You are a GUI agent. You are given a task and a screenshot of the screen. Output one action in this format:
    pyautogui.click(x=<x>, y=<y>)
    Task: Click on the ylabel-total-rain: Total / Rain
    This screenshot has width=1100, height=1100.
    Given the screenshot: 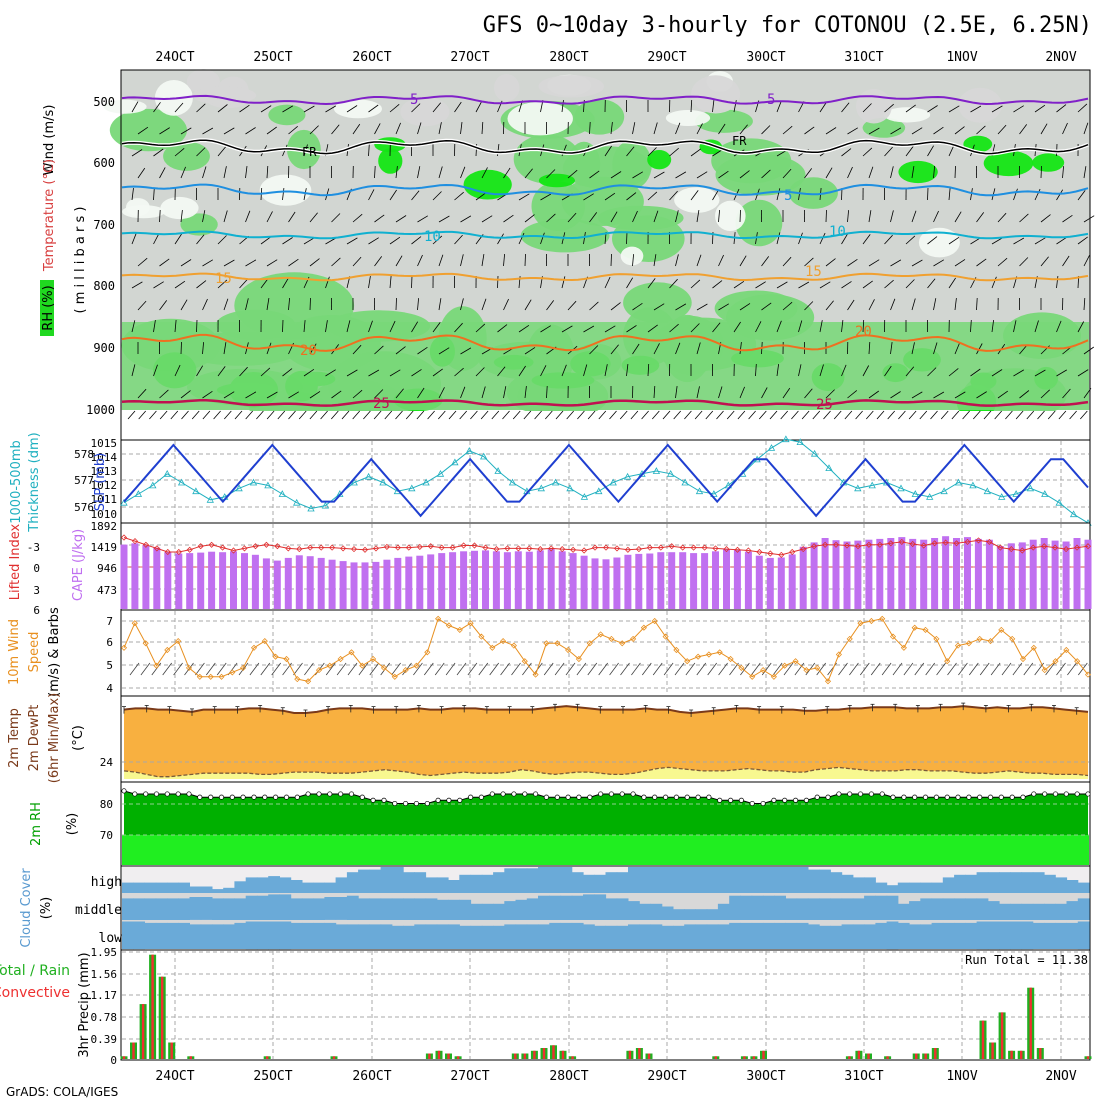 What is the action you would take?
    pyautogui.click(x=35, y=971)
    